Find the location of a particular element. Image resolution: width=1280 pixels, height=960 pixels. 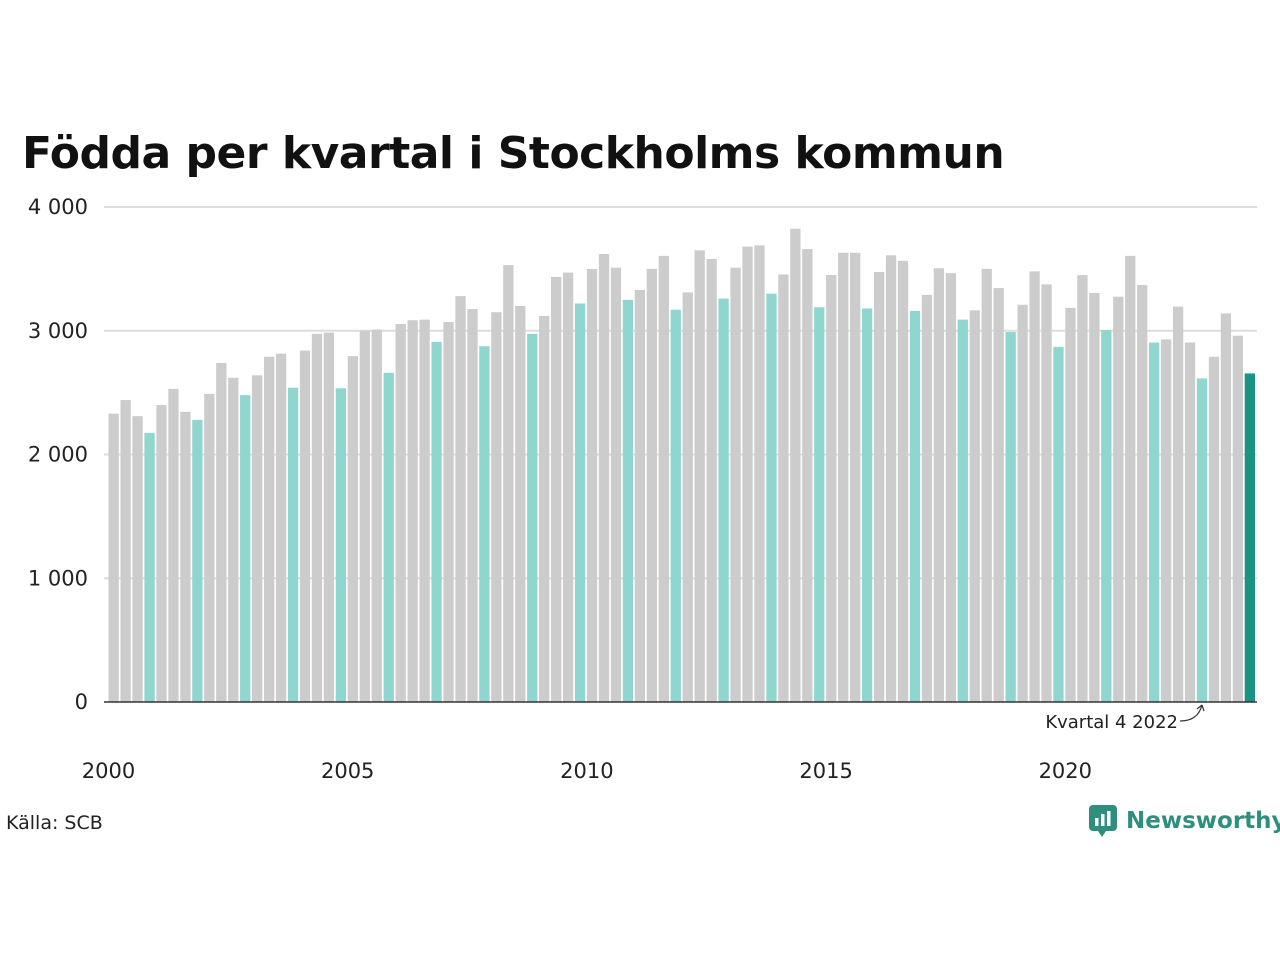

x-tick-label: 2005 is located at coordinates (347, 771).